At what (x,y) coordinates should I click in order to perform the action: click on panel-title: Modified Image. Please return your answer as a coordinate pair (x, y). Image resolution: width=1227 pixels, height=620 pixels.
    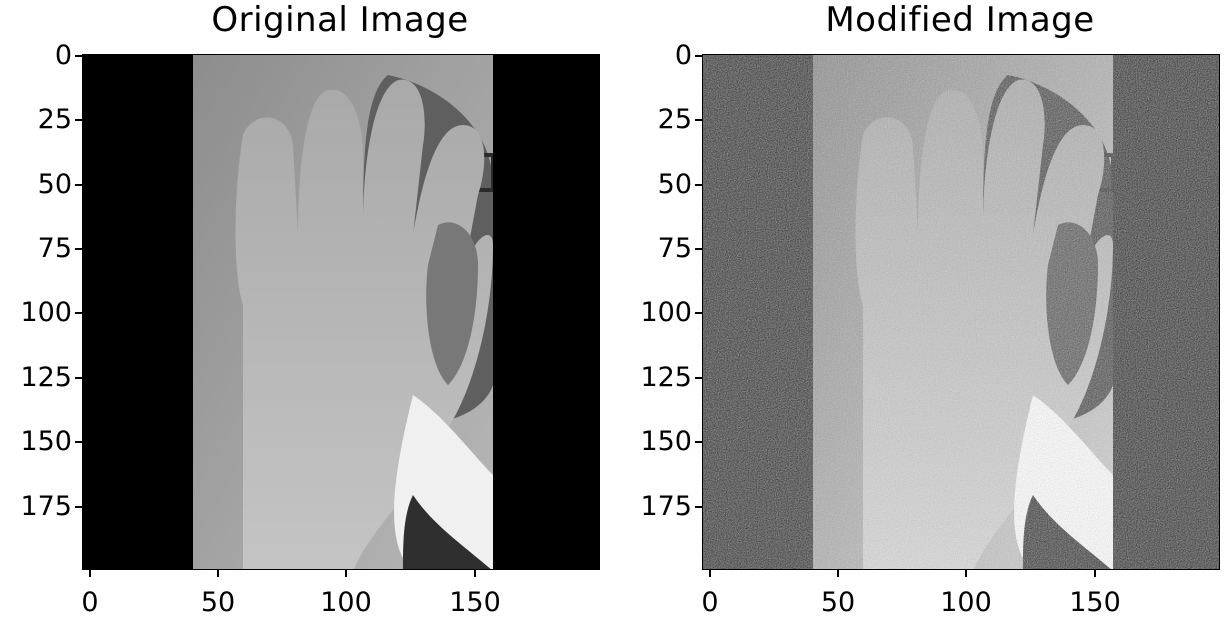
    Looking at the image, I should click on (960, 20).